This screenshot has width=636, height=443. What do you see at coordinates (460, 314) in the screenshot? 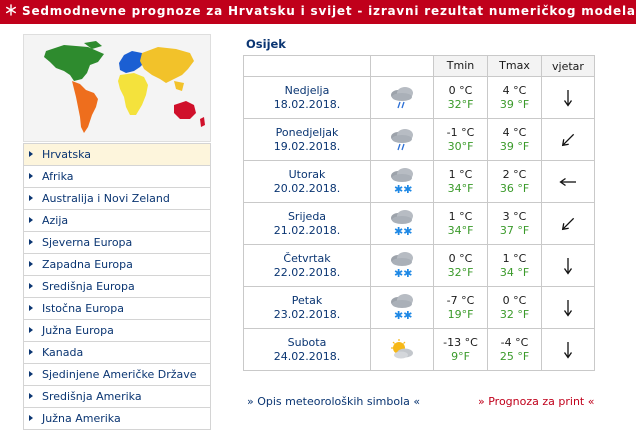
I see `tmin-fahrenheit: 19°F` at bounding box center [460, 314].